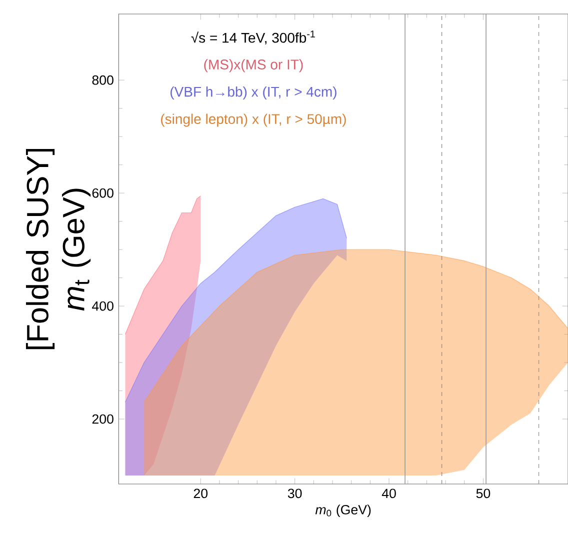  I want to click on annotation: √s = 14 TeV, 300fb$^{-1}$, so click(253, 37).